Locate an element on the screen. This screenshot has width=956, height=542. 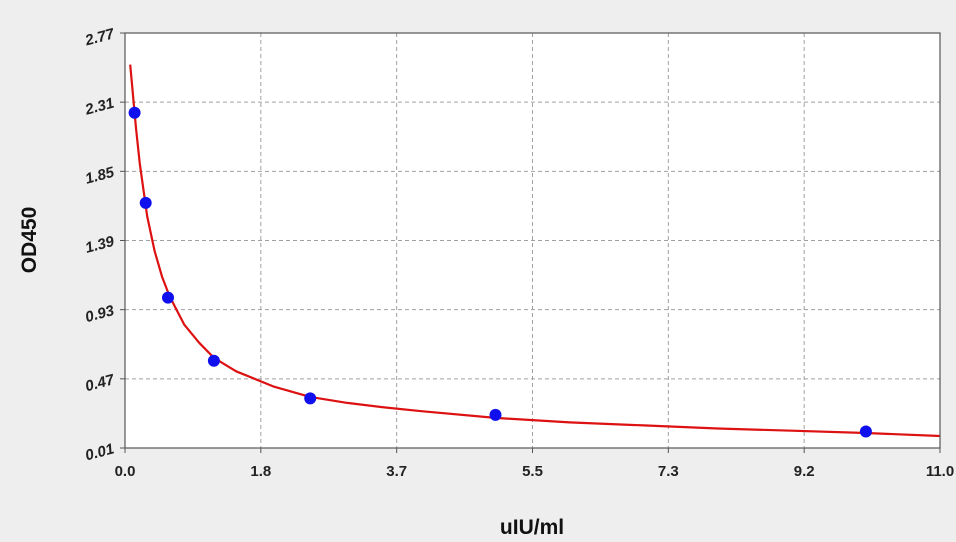
y-axis-ticks: 0.01 0.47 0.93 1.39 1.85 2.31 2.77 is located at coordinates (103, 244).